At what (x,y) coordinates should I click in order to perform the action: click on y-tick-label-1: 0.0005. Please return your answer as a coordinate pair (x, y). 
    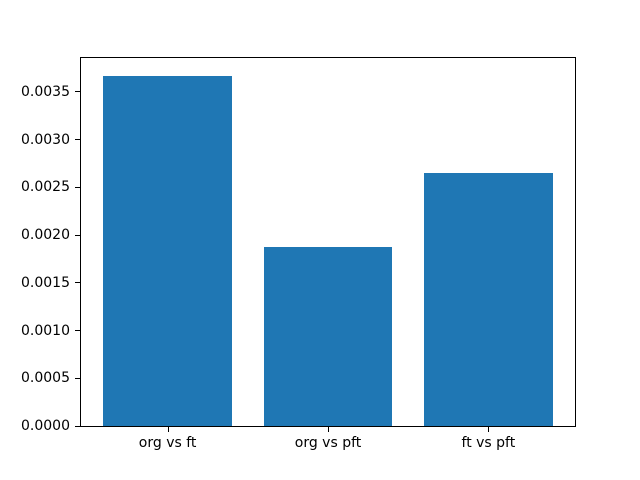
    Looking at the image, I should click on (45, 378).